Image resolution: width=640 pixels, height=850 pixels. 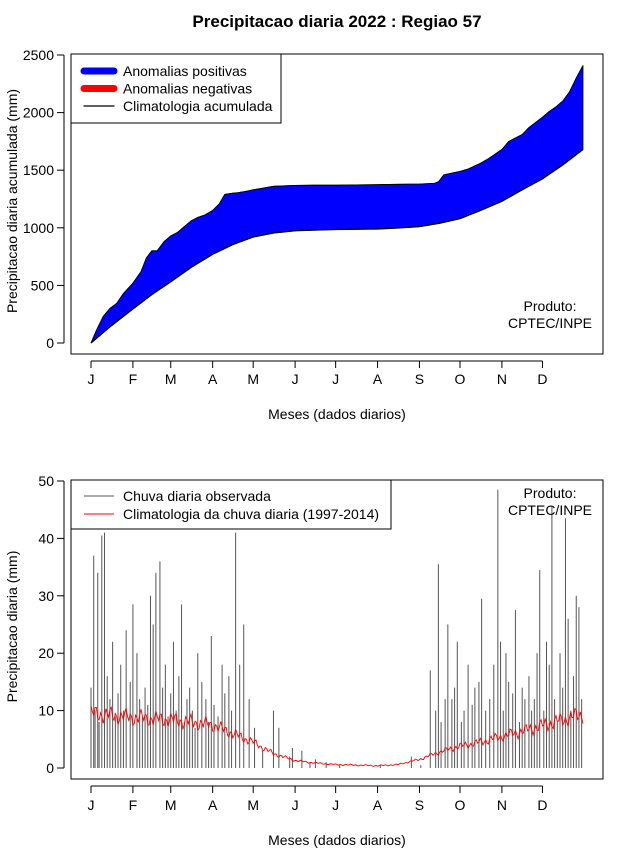 I want to click on daily-x-tick-label-11: N, so click(x=502, y=805).